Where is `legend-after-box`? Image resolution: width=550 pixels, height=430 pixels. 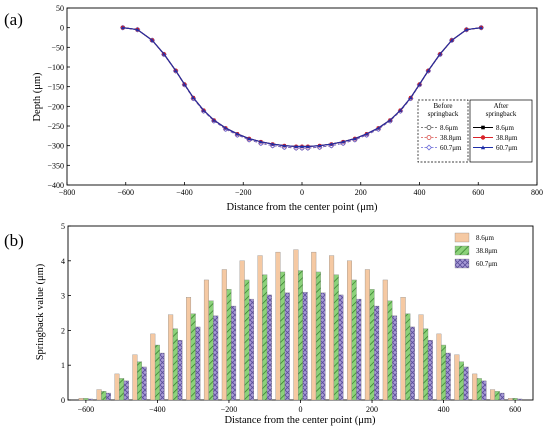
legend-after-box is located at coordinates (501, 131).